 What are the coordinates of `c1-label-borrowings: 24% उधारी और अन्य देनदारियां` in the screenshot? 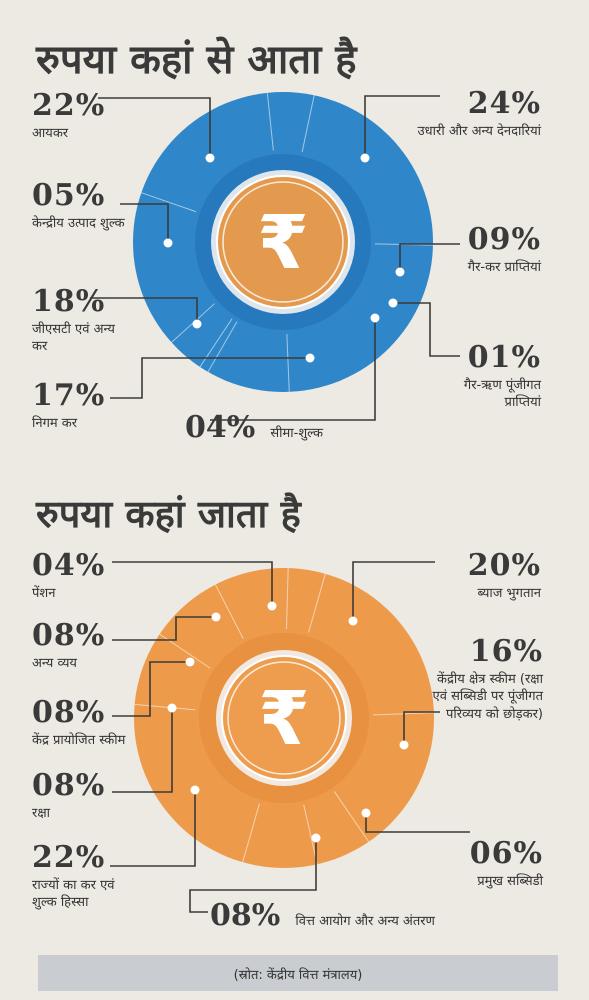 It's located at (476, 114).